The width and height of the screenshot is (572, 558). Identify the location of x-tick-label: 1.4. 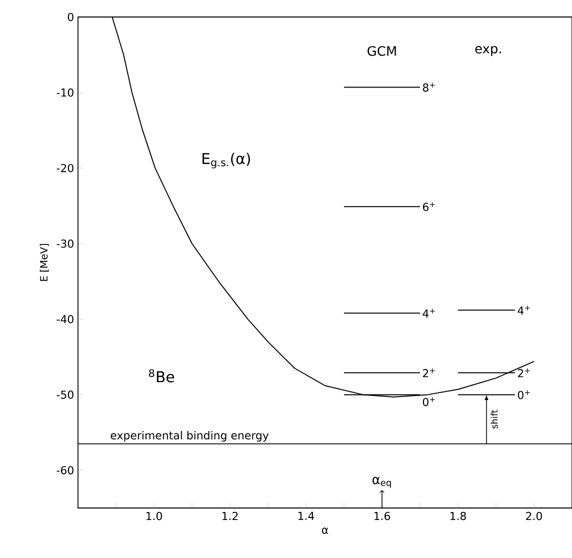
(306, 516).